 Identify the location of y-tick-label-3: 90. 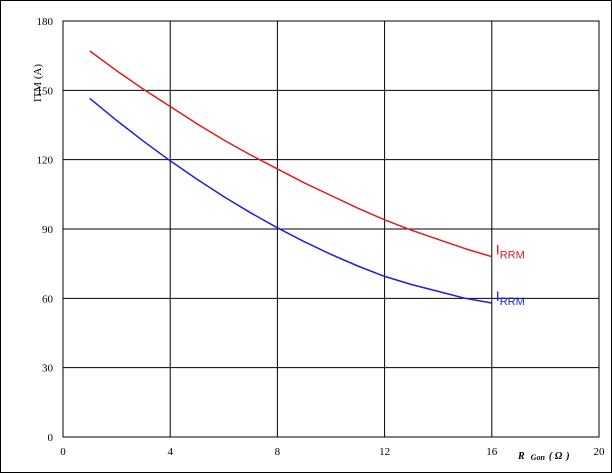
(48, 230).